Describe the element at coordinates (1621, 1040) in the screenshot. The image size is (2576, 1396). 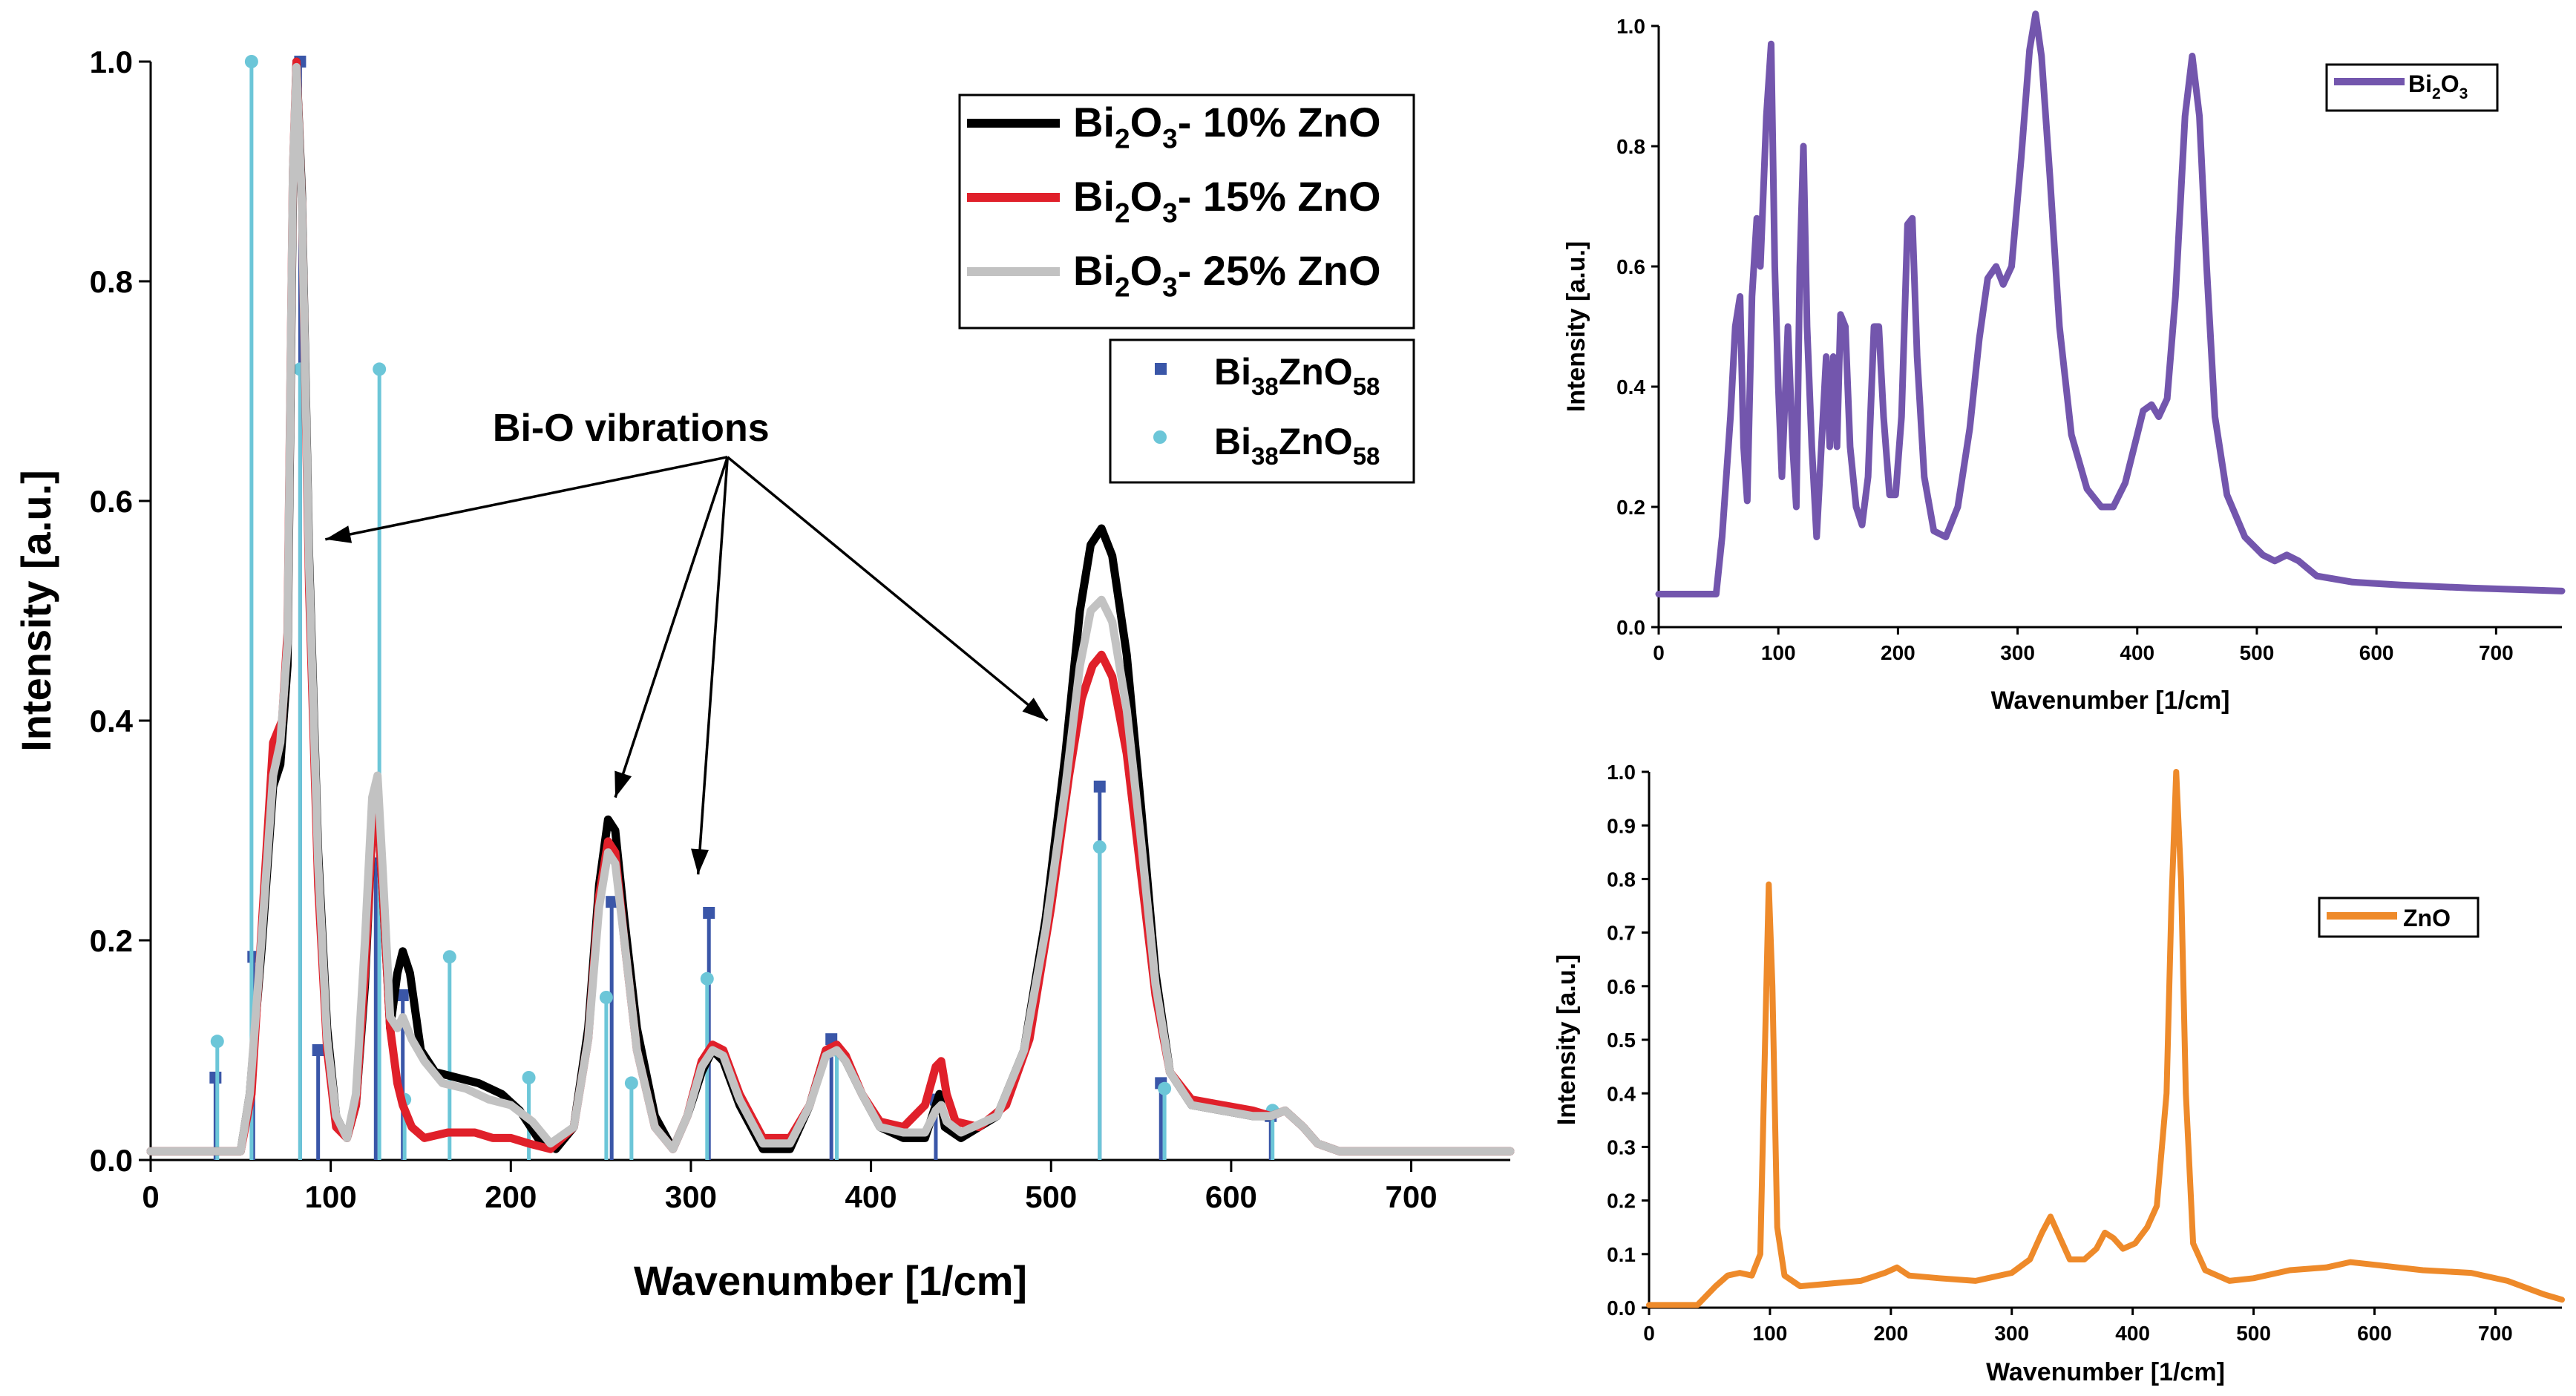
I see `y-tick-label: 0.5` at that location.